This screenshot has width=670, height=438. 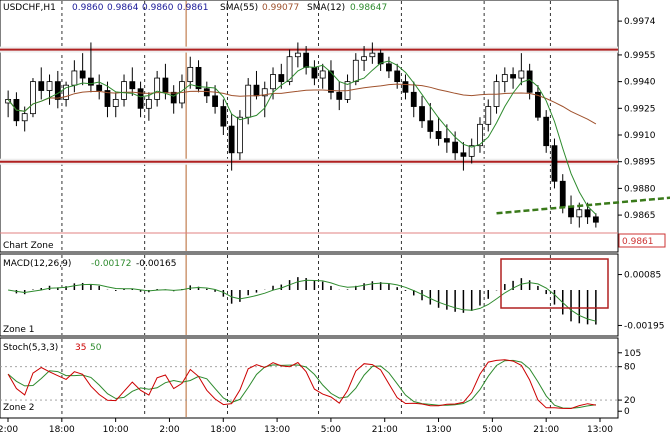 What do you see at coordinates (640, 22) in the screenshot?
I see `price-y-tick-label: 0.9974` at bounding box center [640, 22].